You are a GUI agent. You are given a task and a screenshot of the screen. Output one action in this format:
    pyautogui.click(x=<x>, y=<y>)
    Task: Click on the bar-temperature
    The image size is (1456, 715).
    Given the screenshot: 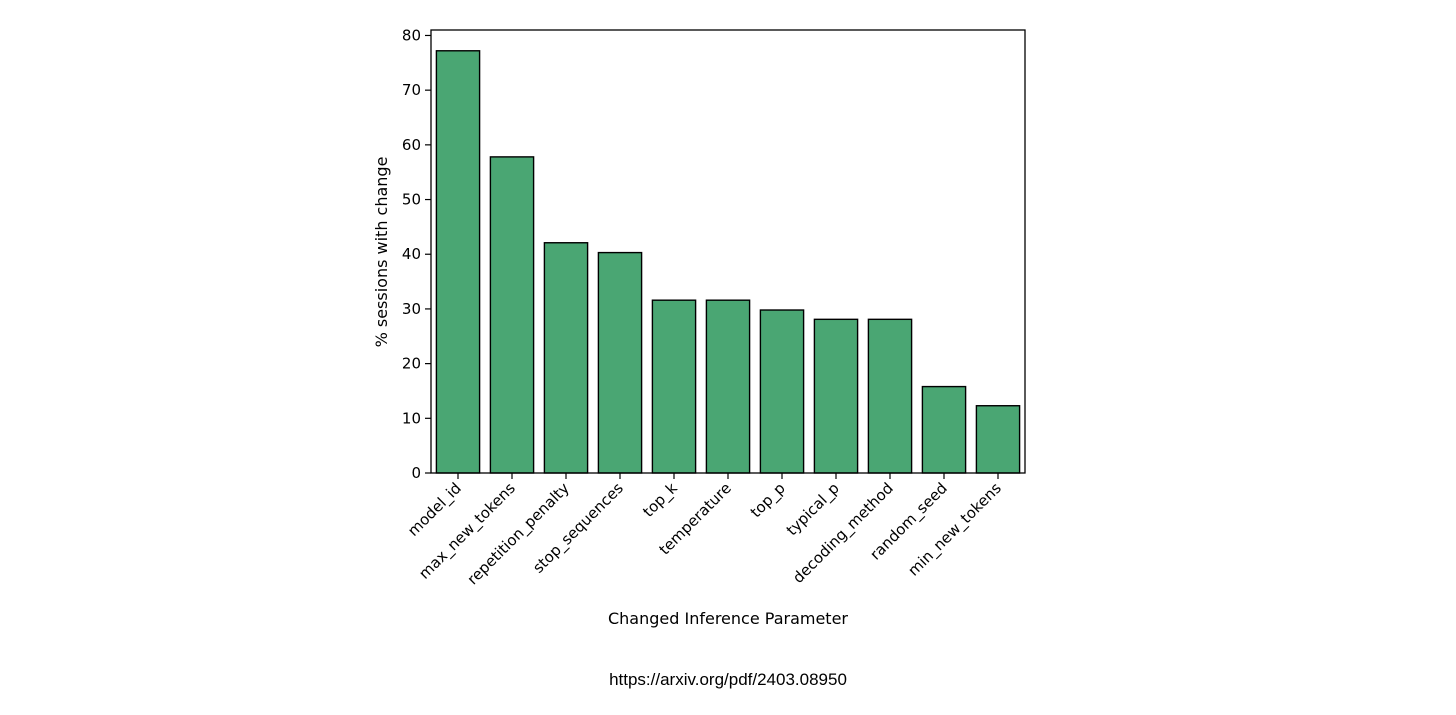 What is the action you would take?
    pyautogui.click(x=728, y=386)
    